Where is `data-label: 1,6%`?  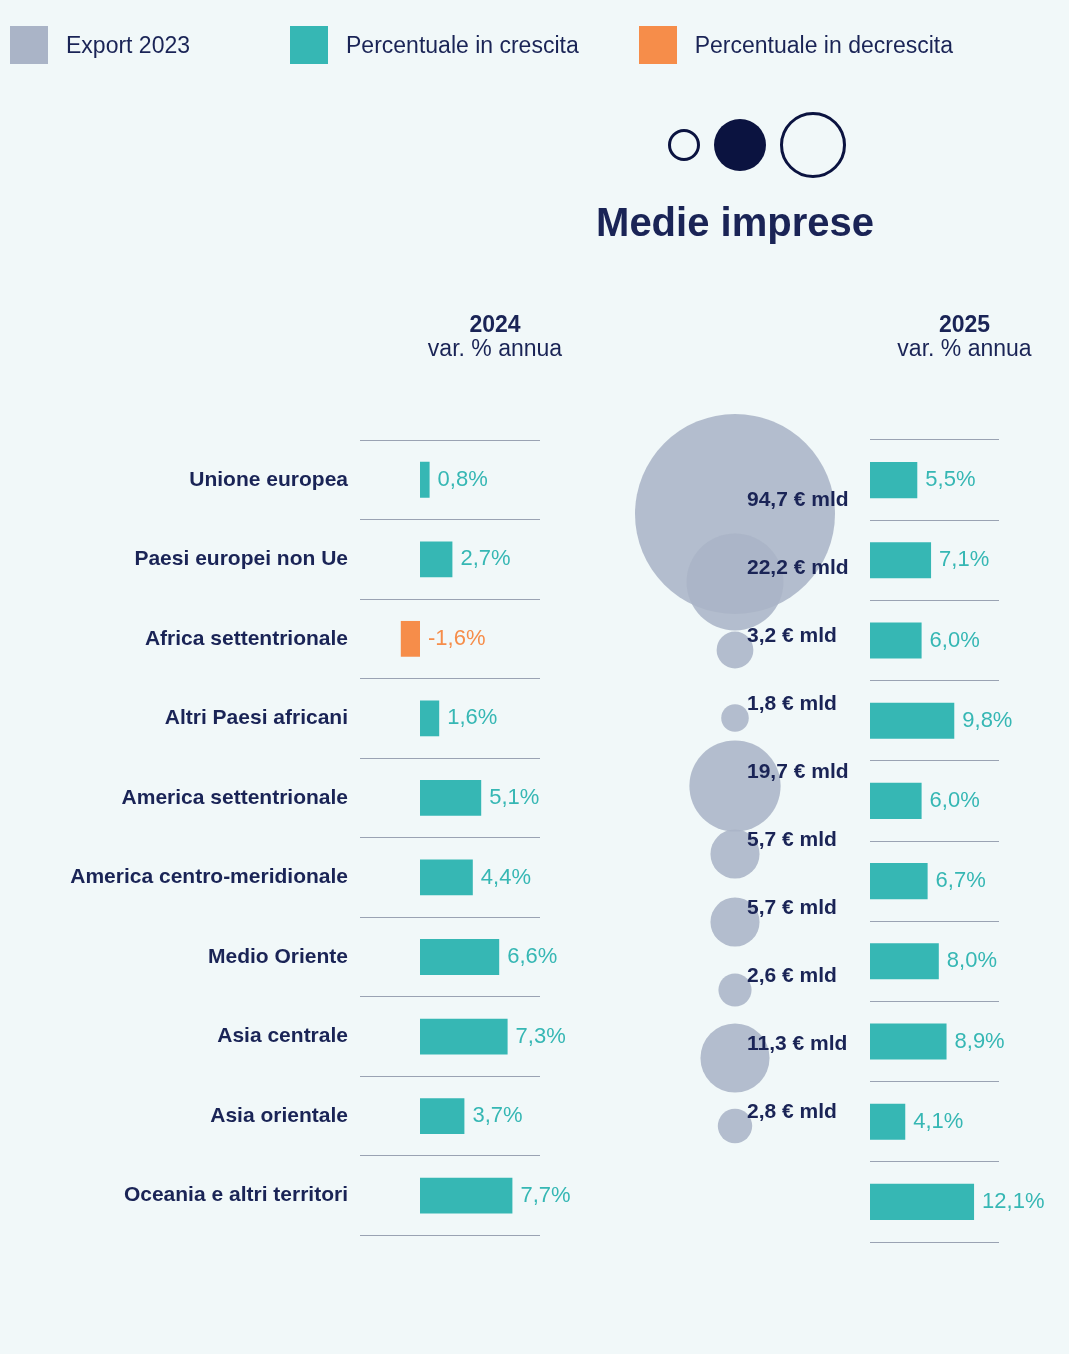 data-label: 1,6% is located at coordinates (472, 717).